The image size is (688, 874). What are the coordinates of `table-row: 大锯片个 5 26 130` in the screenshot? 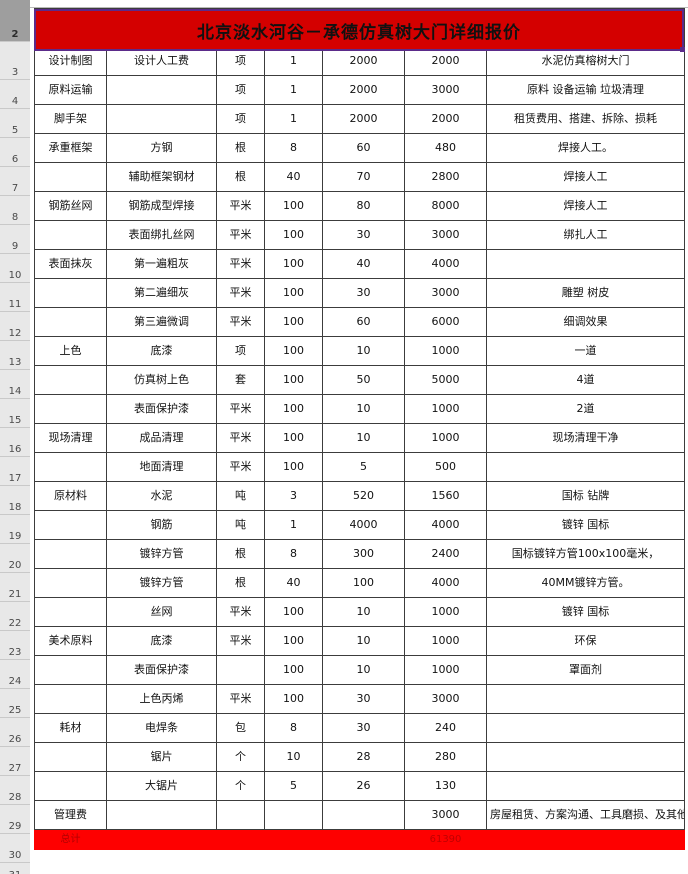 It's located at (359, 786).